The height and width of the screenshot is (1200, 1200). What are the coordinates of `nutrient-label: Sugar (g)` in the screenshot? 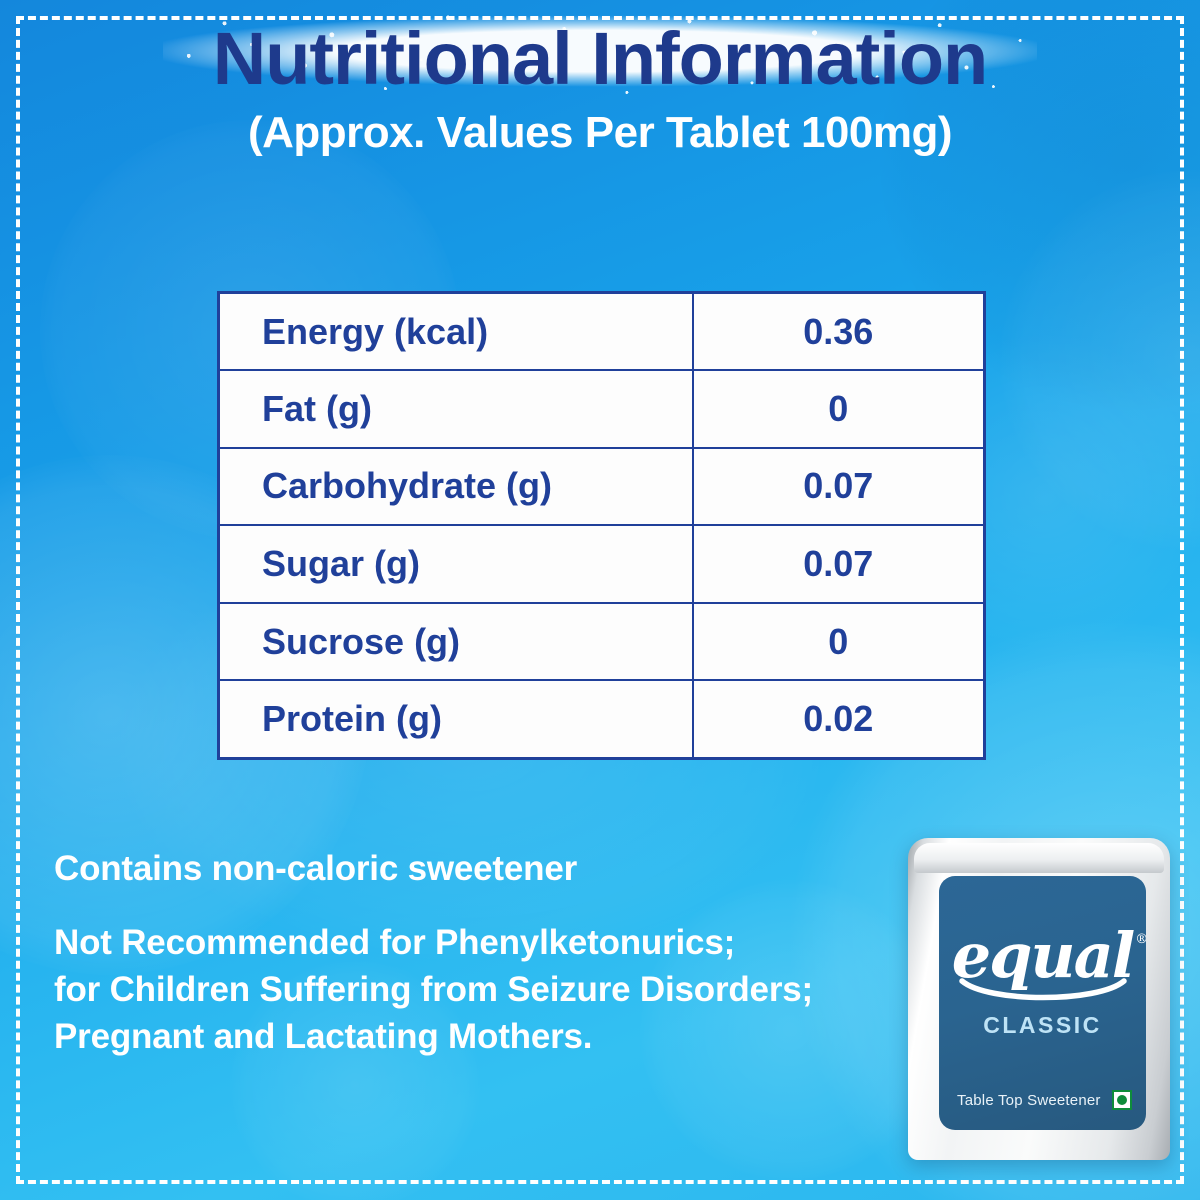 It's located at (455, 564).